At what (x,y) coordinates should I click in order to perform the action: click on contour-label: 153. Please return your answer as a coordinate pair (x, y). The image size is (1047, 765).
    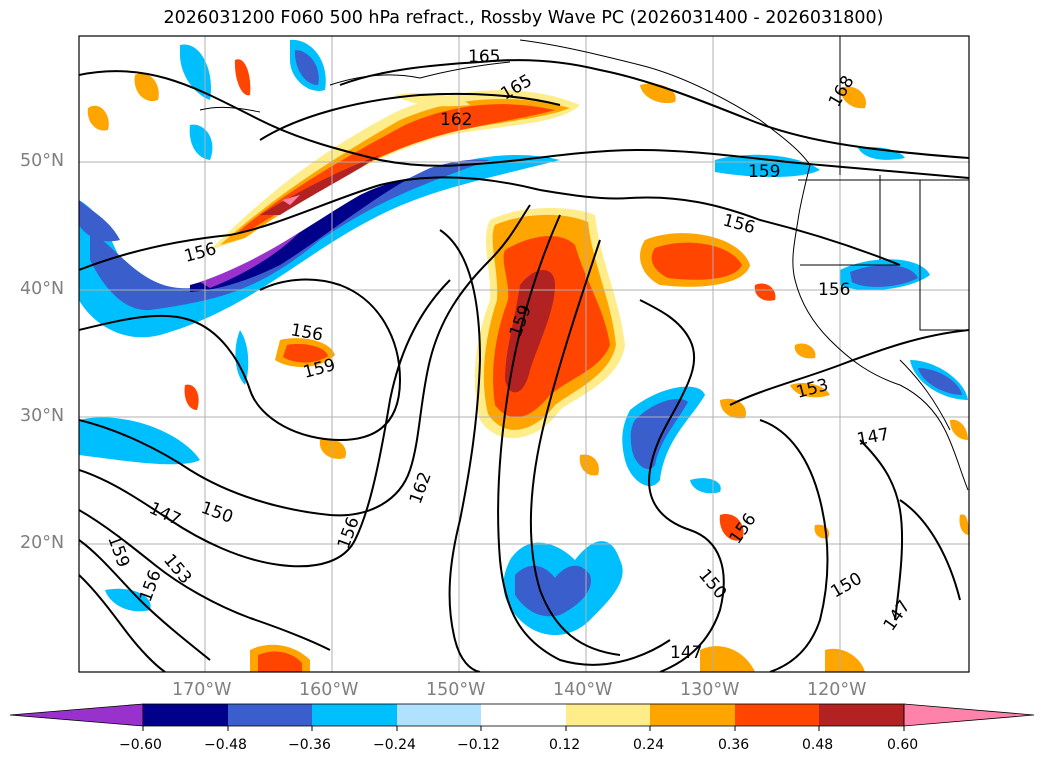
    Looking at the image, I should click on (177, 569).